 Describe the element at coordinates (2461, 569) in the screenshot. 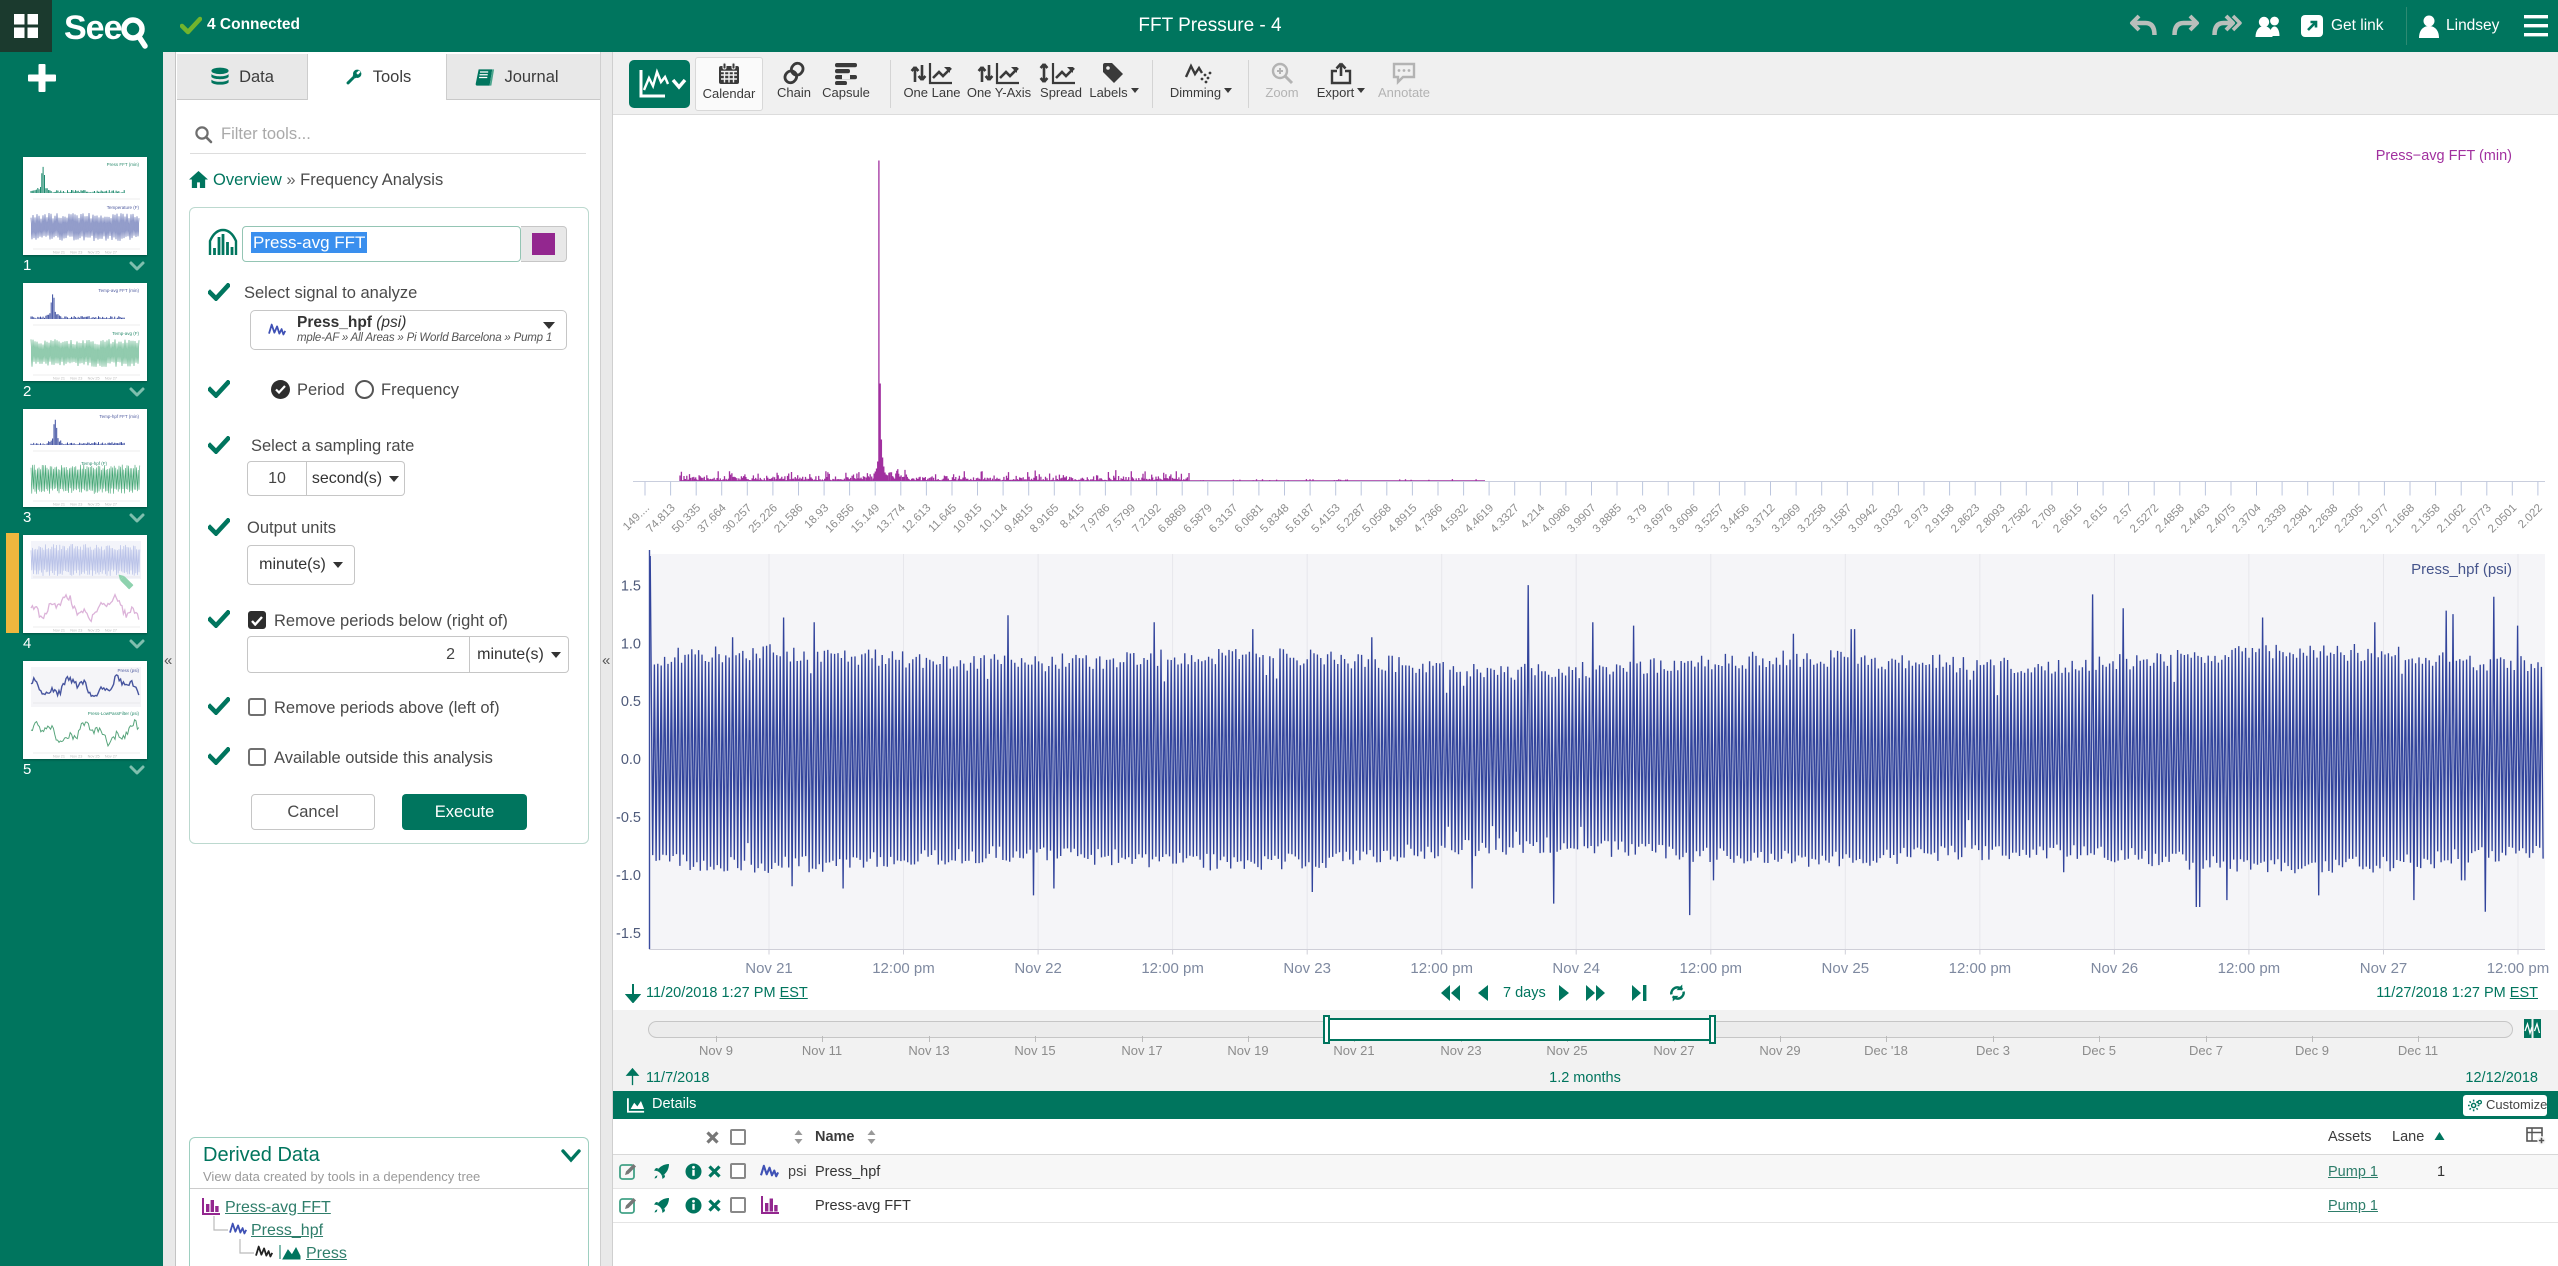

I see `svg-text: Press_hpf (psi)` at that location.